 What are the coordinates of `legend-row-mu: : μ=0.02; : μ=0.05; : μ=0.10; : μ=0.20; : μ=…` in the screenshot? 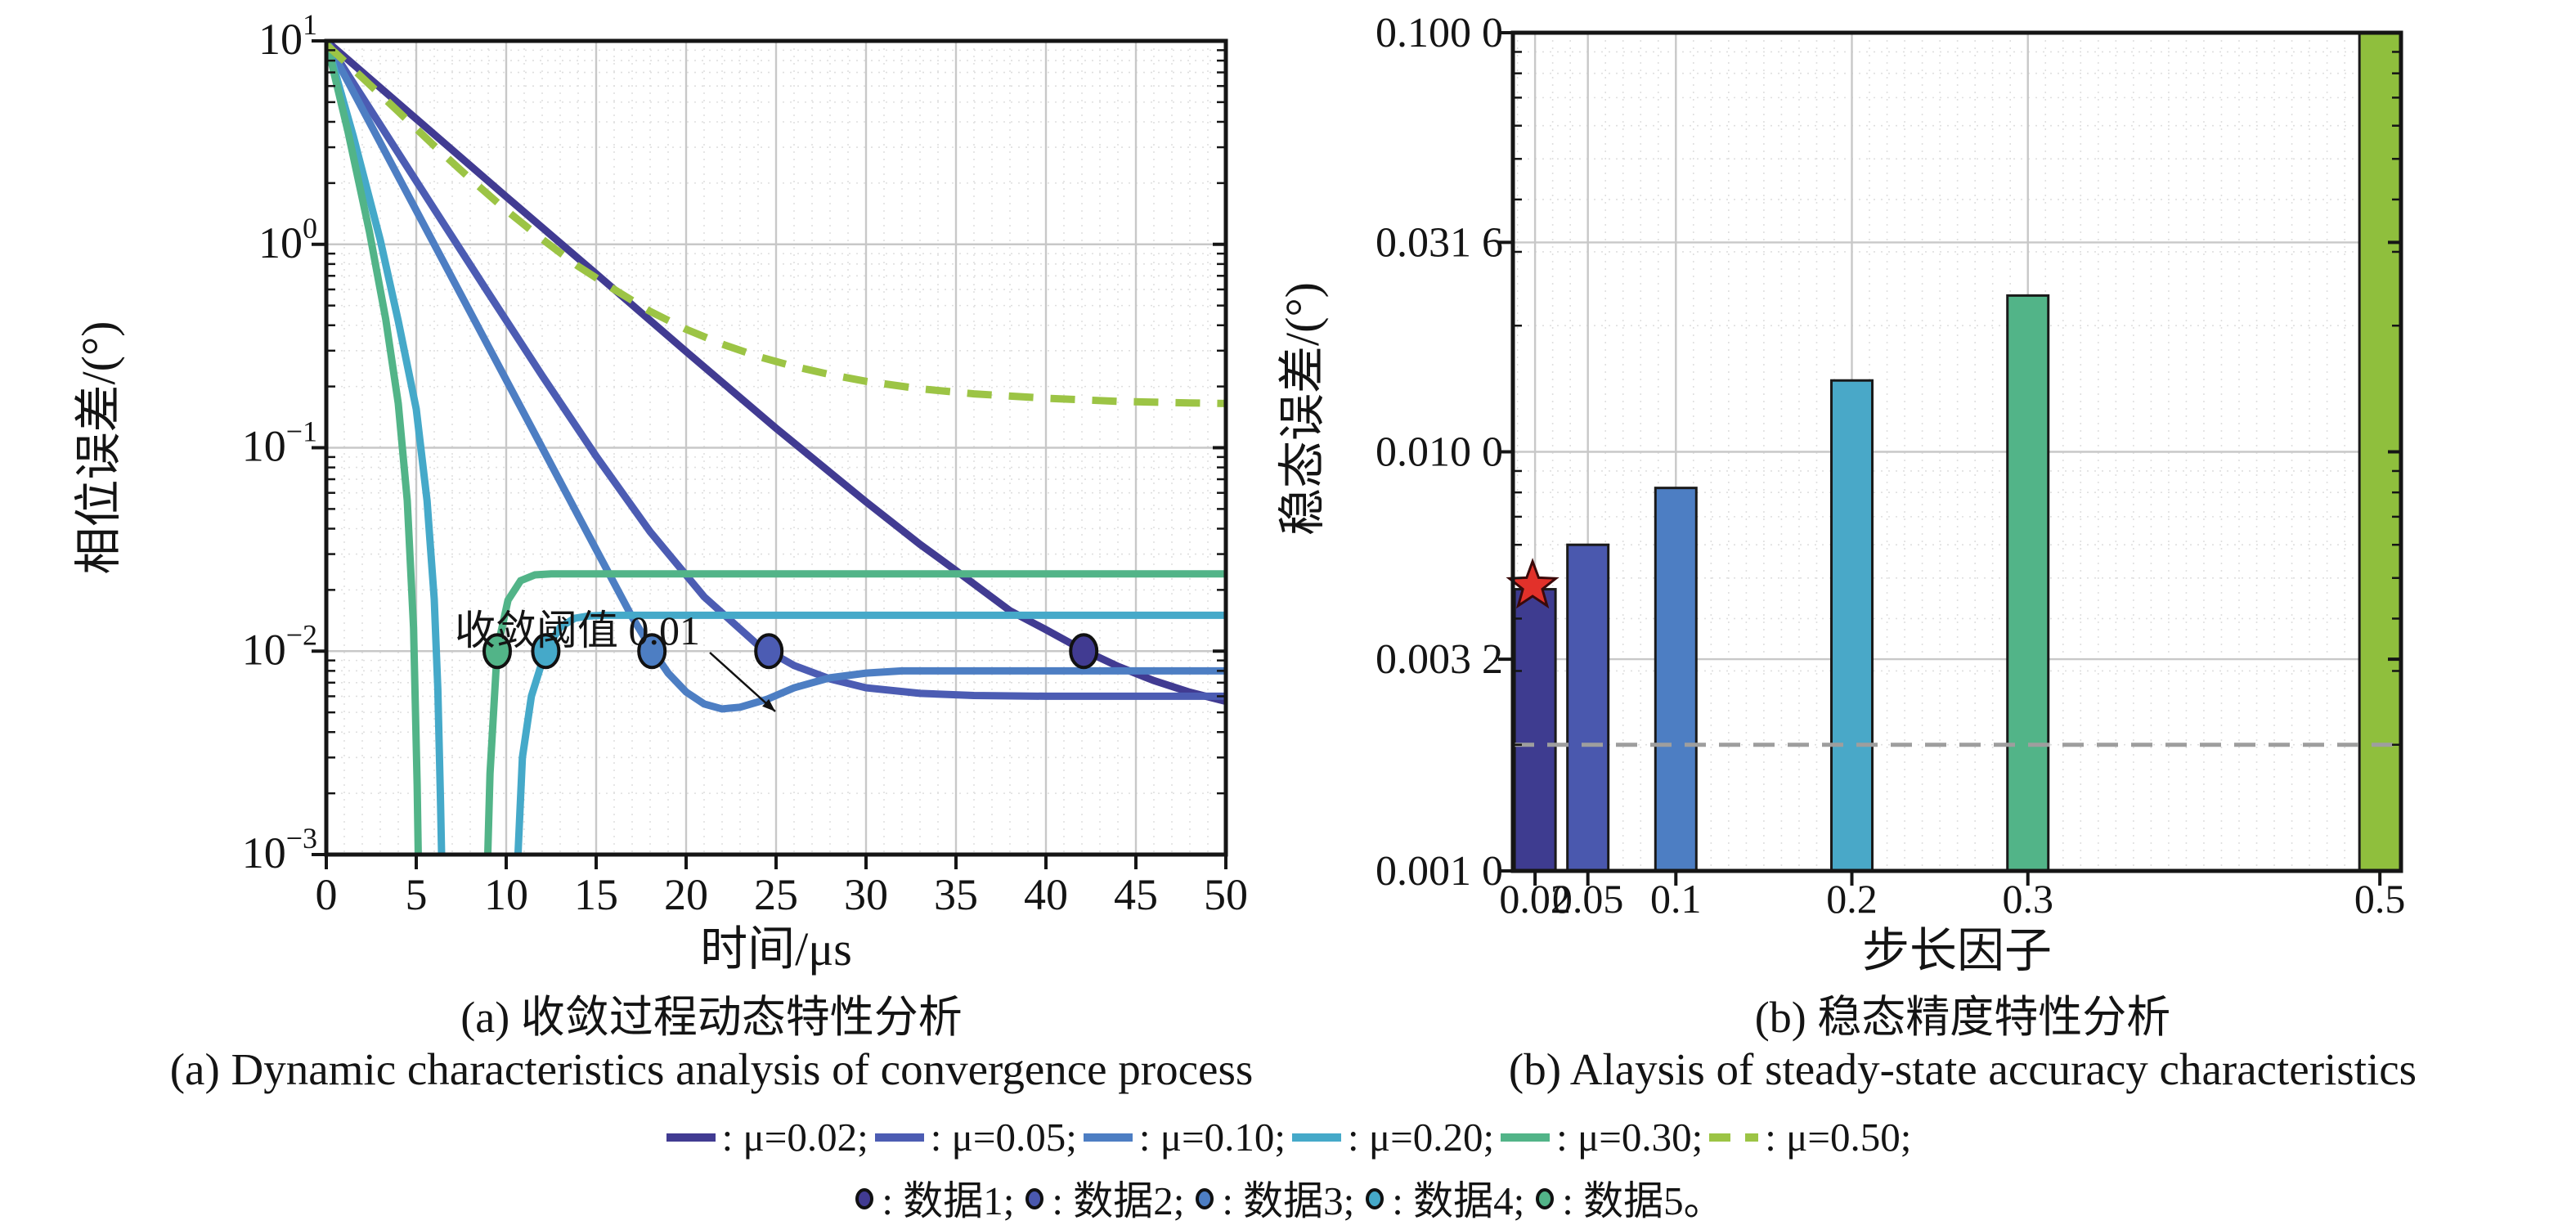 It's located at (1288, 1137).